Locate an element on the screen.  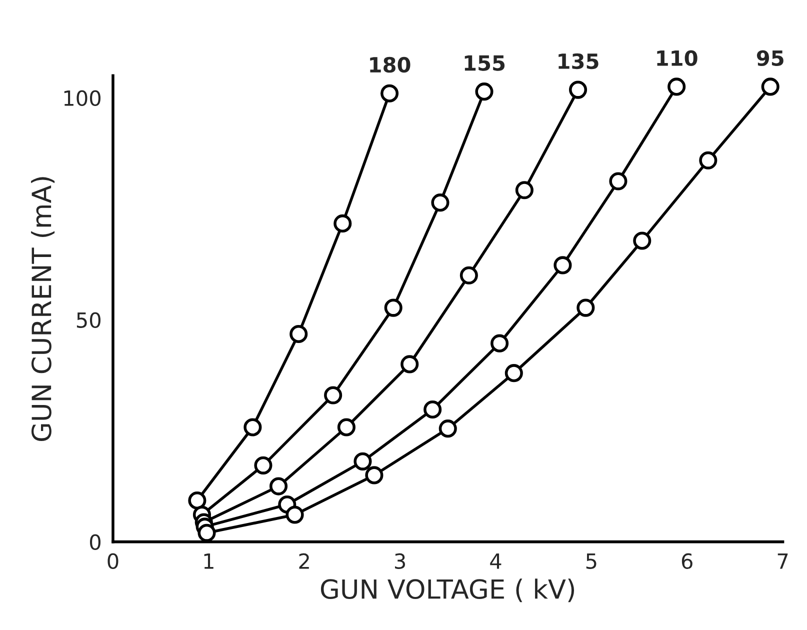
y-tick-label: 0 is located at coordinates (95, 542).